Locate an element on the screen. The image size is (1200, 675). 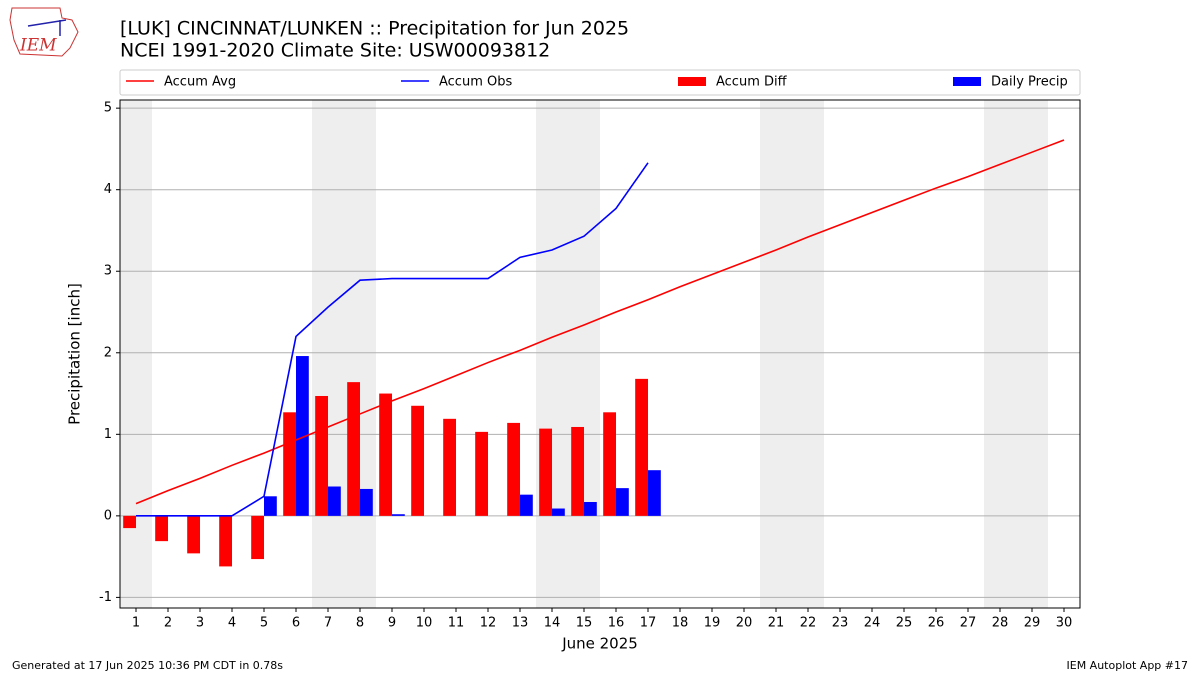
x-tick-label: 10 is located at coordinates (424, 623).